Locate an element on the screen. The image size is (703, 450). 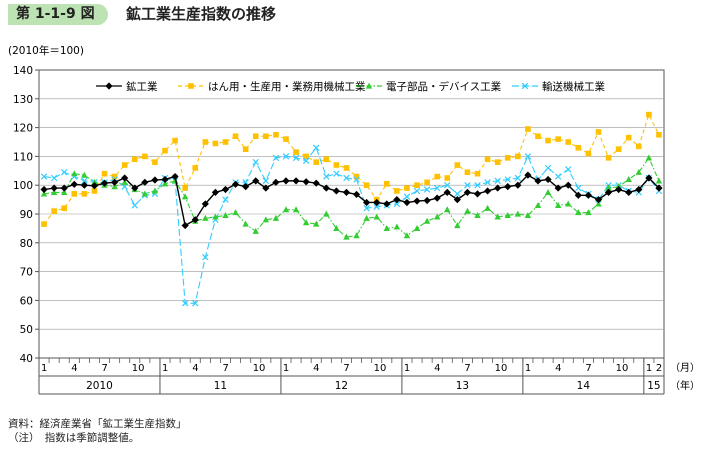
legend-marker-parts is located at coordinates (191, 86).